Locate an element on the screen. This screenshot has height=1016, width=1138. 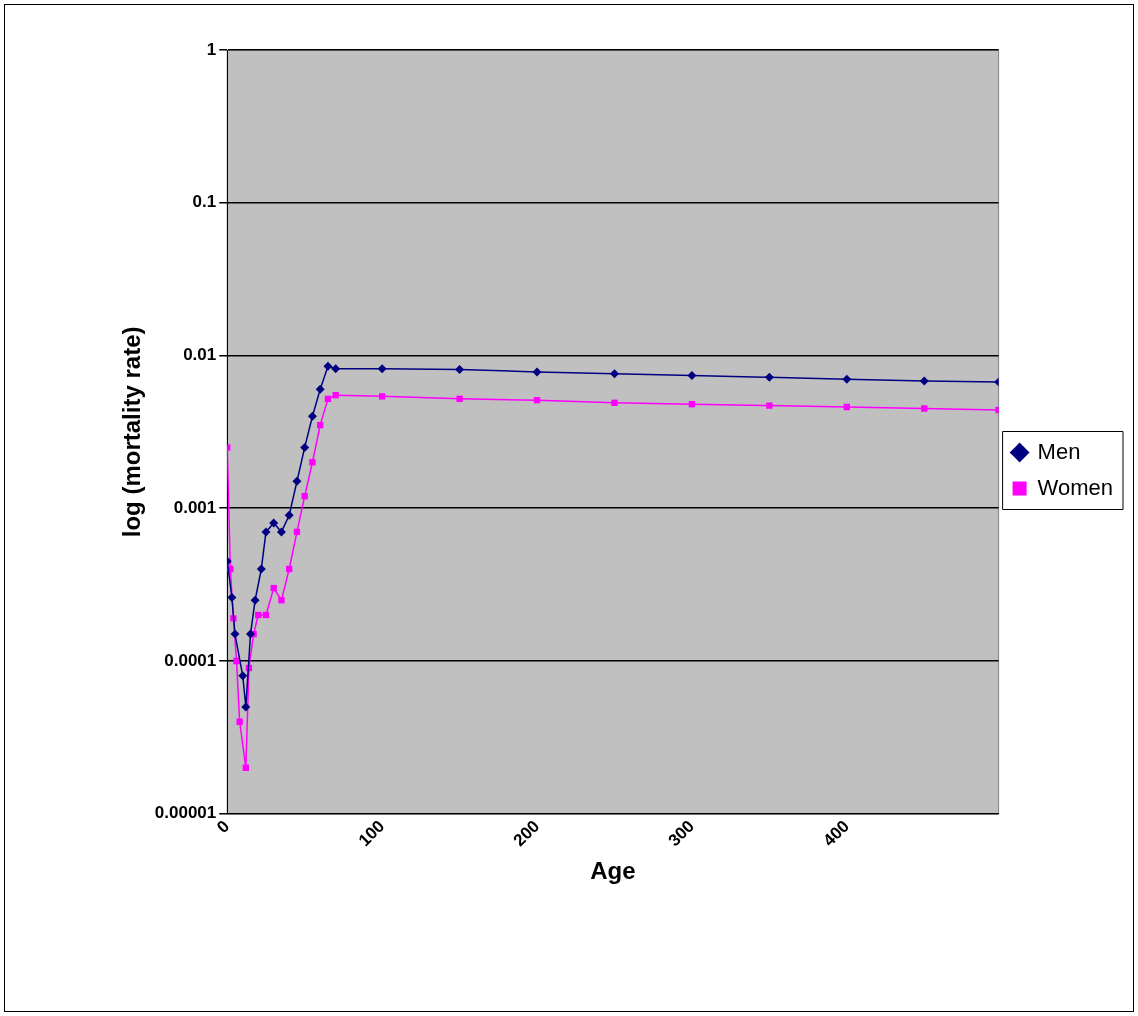
x-axis-title: Age is located at coordinates (613, 871).